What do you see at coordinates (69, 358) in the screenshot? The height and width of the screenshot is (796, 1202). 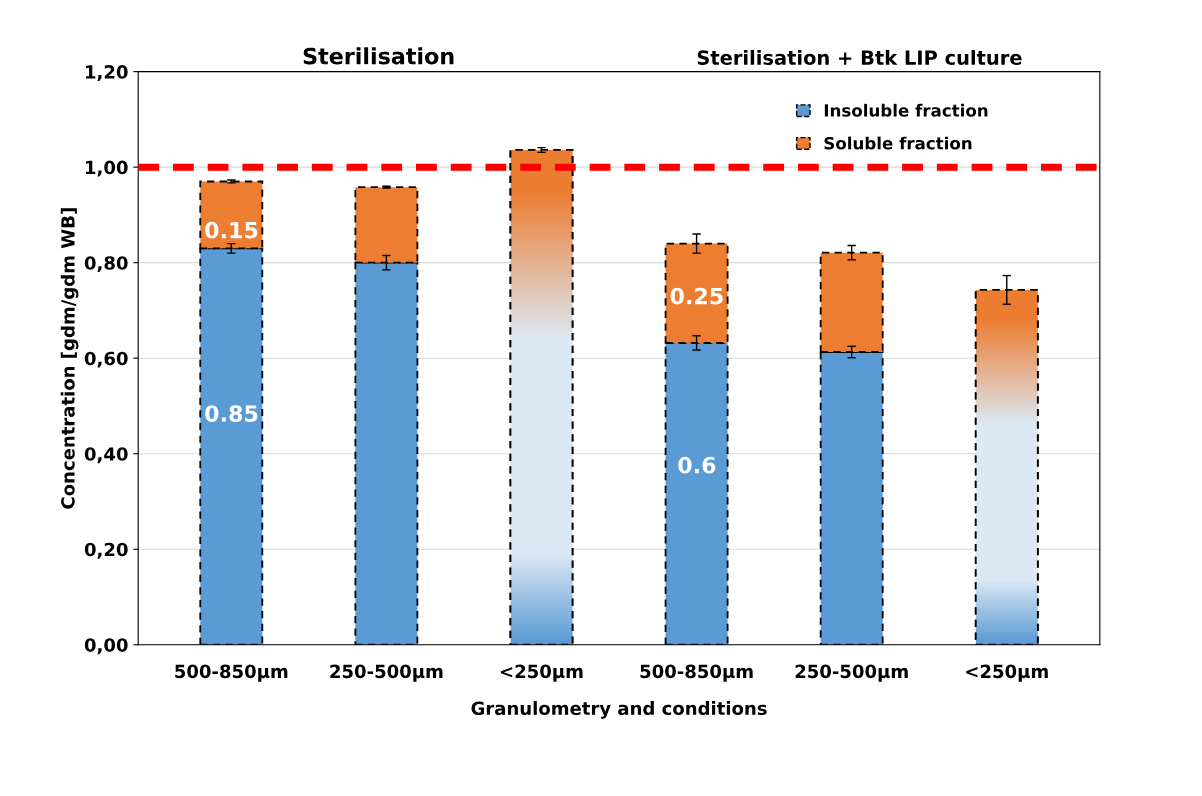 I see `y-axis-title: Concentration [gdm/gdm WB]` at bounding box center [69, 358].